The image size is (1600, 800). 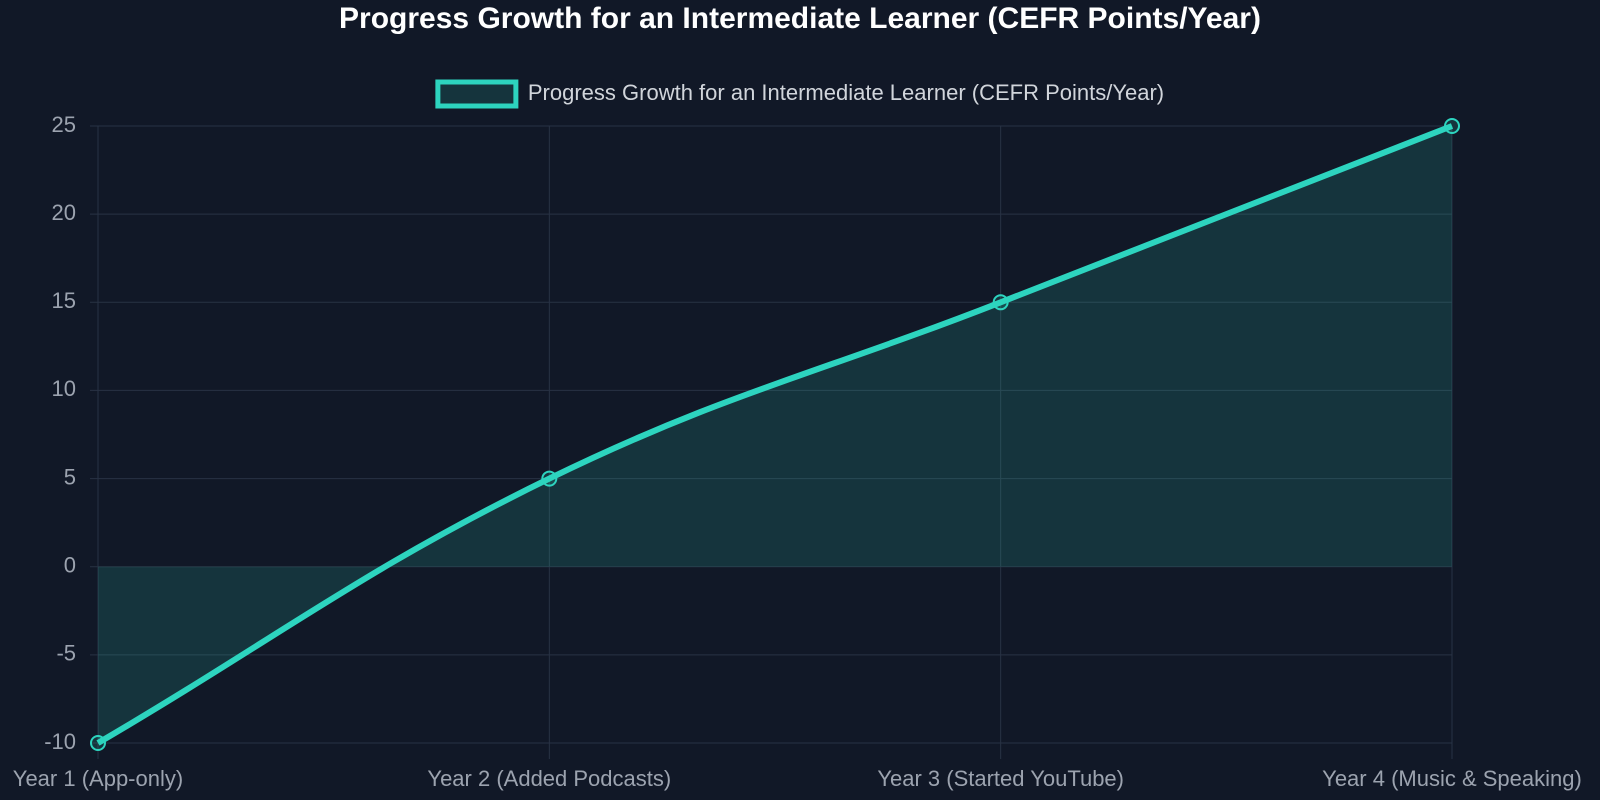 I want to click on y-tick-label: 10, so click(x=64, y=388).